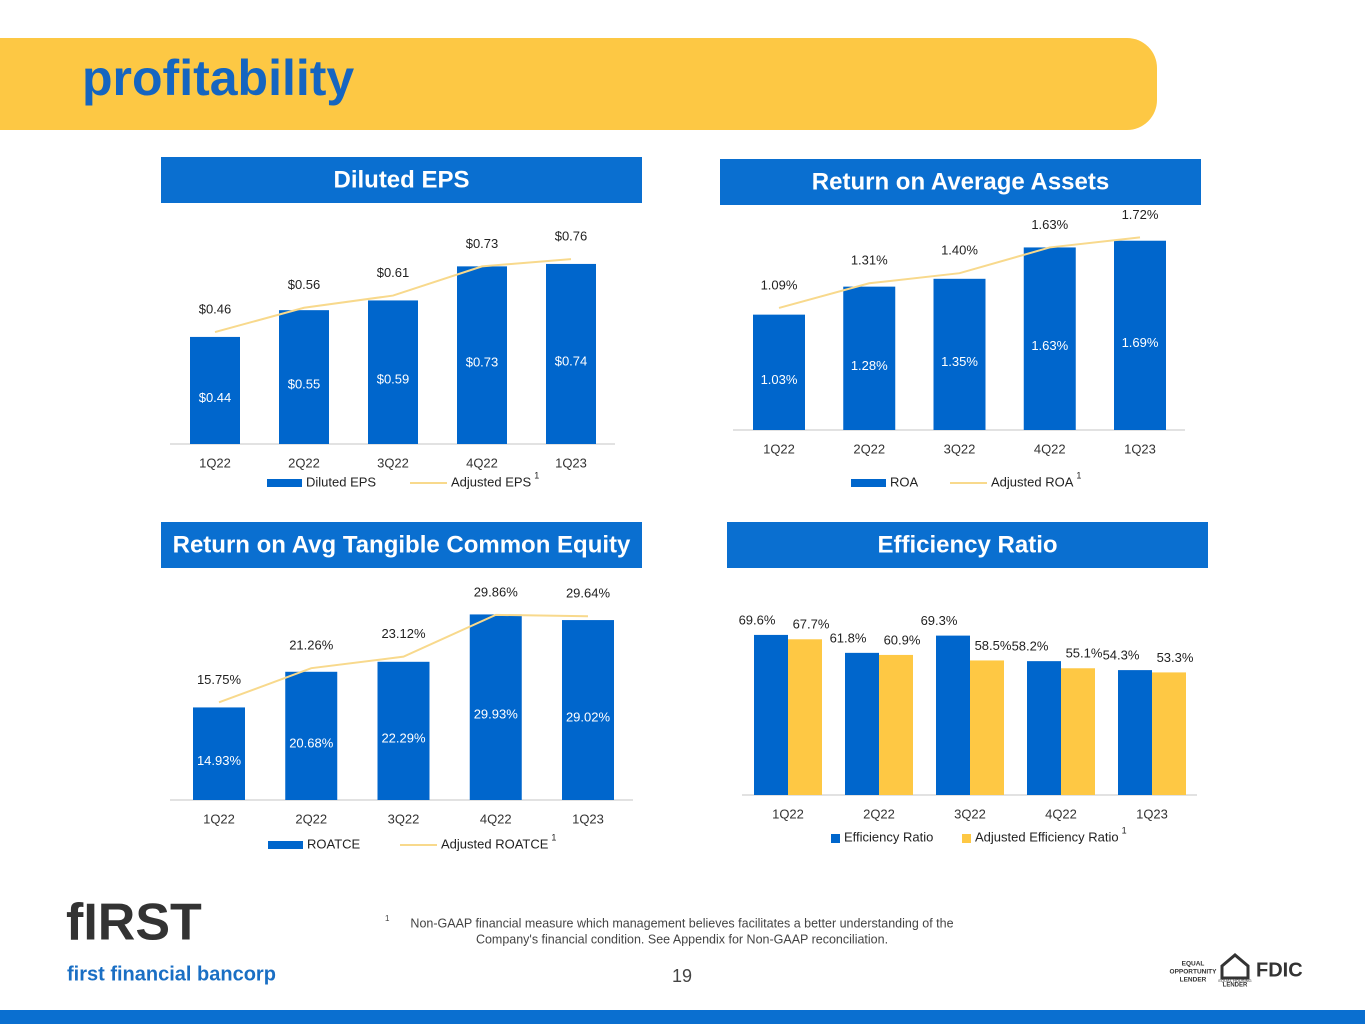 The height and width of the screenshot is (1024, 1365). What do you see at coordinates (1235, 966) in the screenshot?
I see `housing-icon` at bounding box center [1235, 966].